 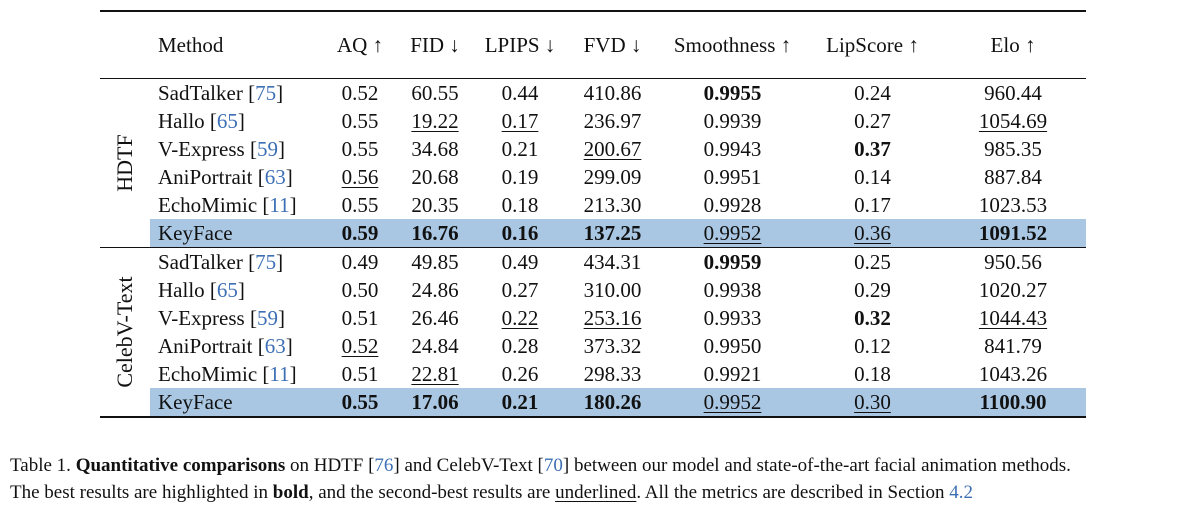 What do you see at coordinates (1013, 205) in the screenshot?
I see `metric-value: 1023.53` at bounding box center [1013, 205].